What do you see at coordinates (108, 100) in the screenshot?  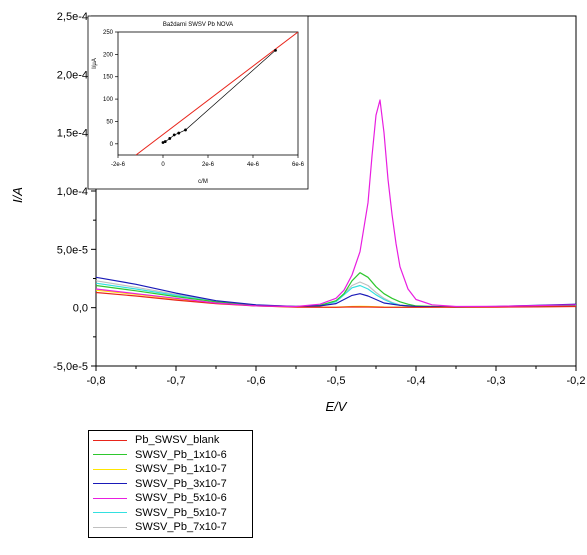 I see `inset-y-tick-label: 100` at bounding box center [108, 100].